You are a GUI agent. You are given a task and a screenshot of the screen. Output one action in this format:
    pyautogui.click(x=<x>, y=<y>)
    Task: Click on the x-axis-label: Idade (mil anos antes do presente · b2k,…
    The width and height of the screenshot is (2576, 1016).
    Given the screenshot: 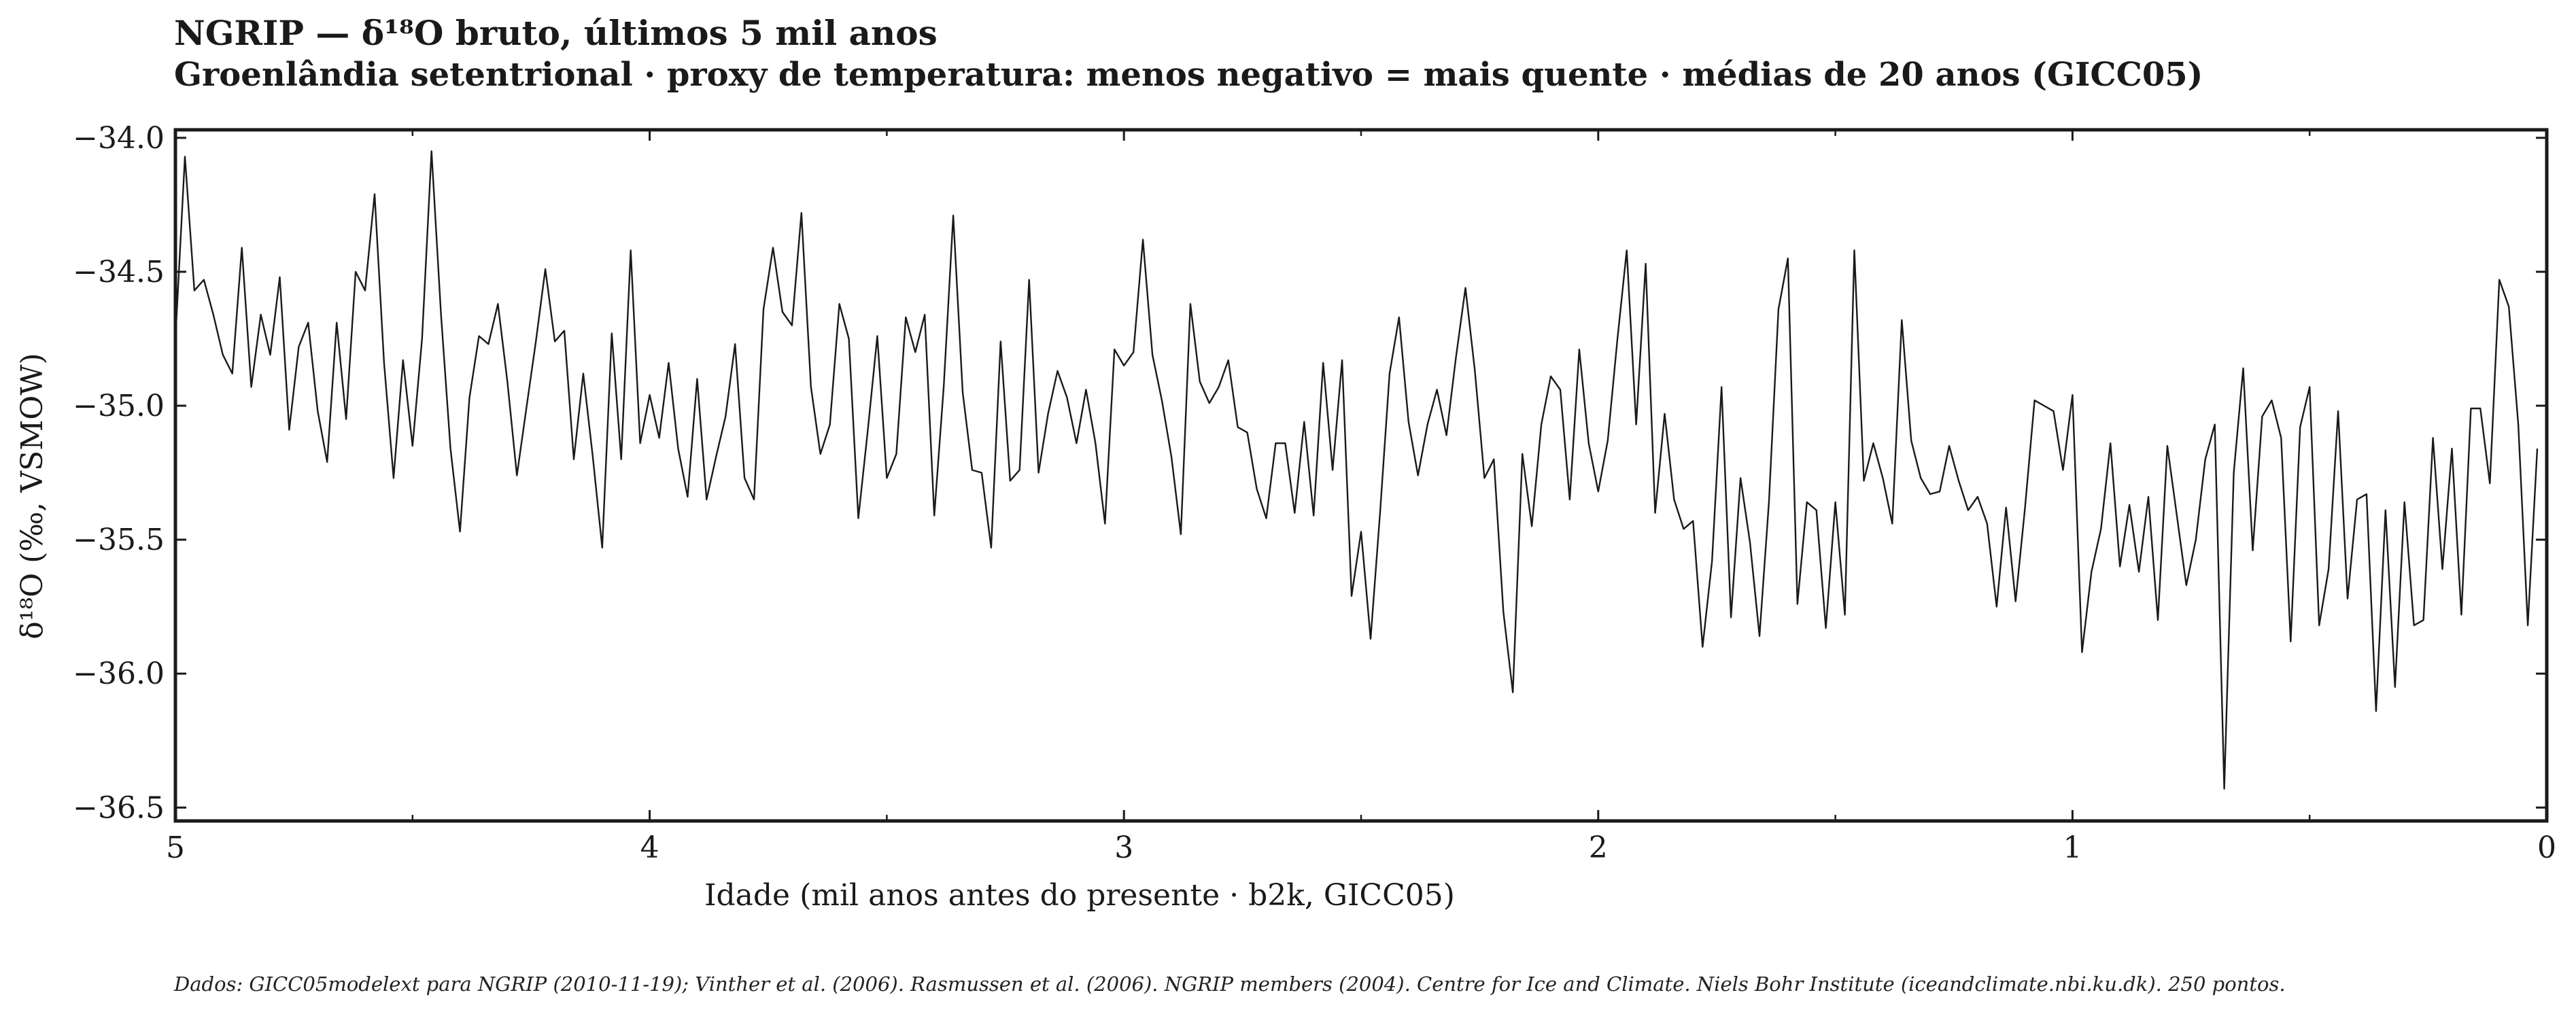 What is the action you would take?
    pyautogui.click(x=1079, y=895)
    